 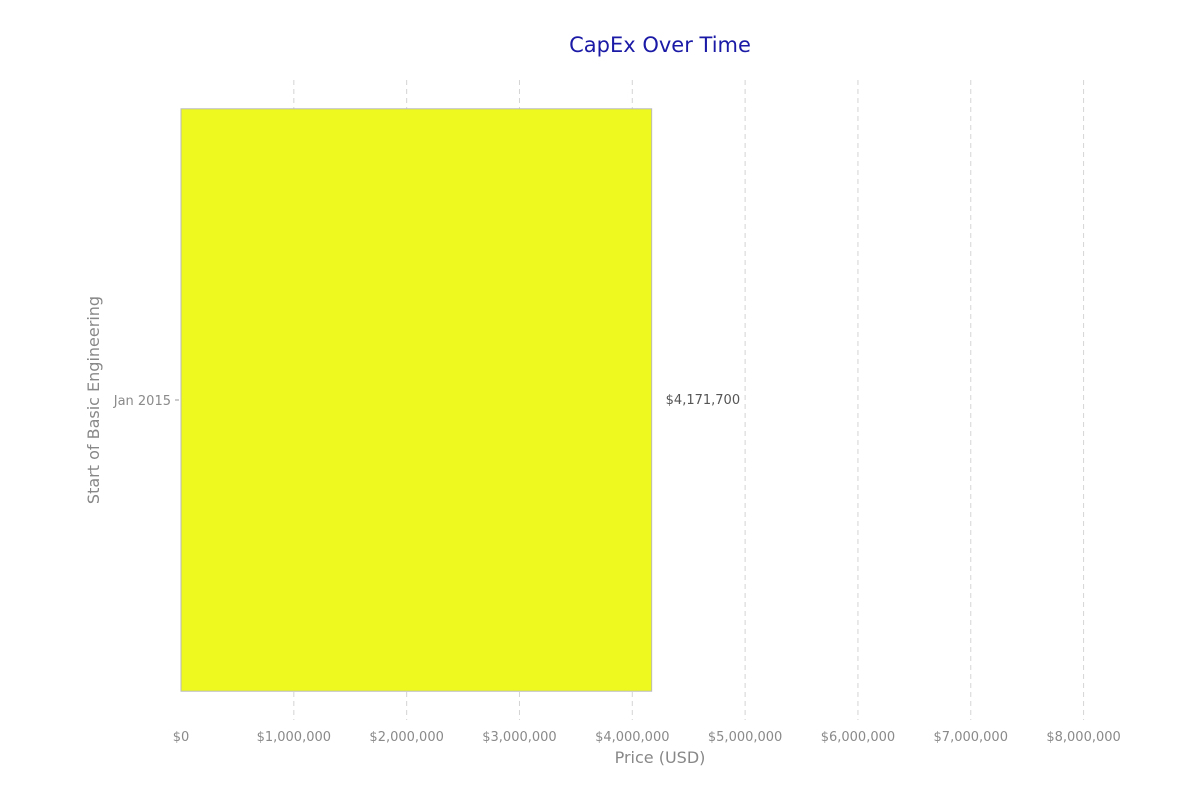 What do you see at coordinates (660, 757) in the screenshot?
I see `x-axis-label: Price (USD)` at bounding box center [660, 757].